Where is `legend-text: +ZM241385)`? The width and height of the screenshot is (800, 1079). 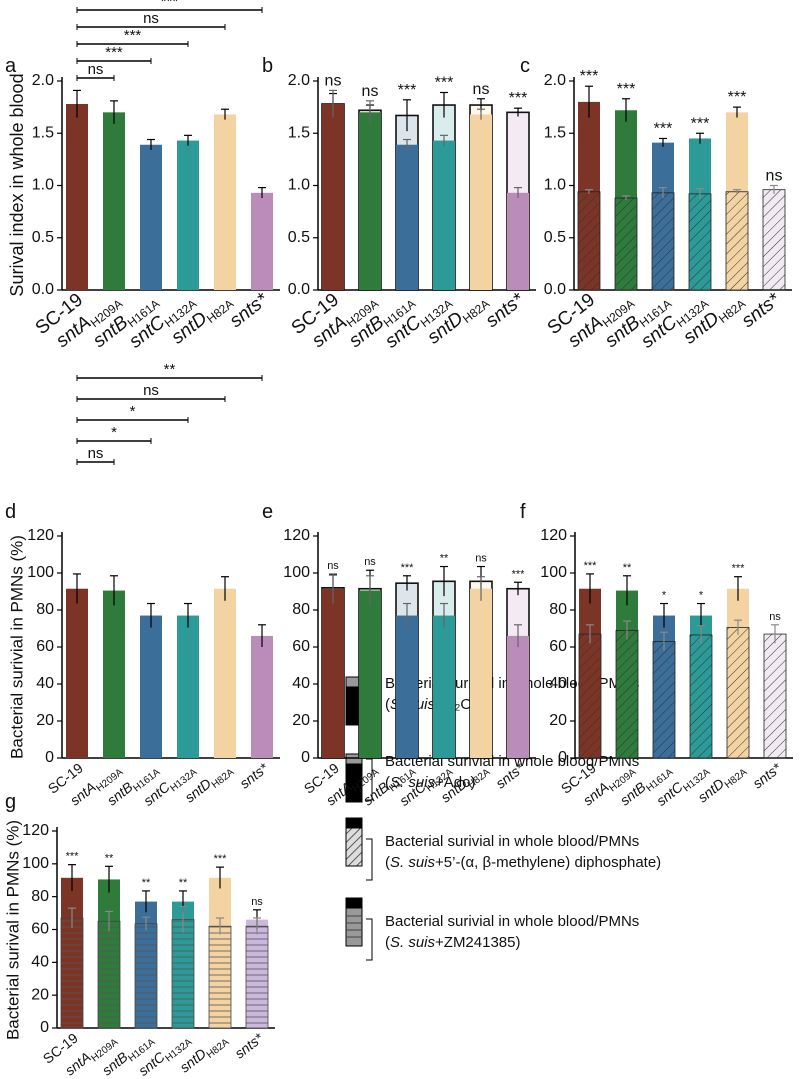
legend-text: +ZM241385) is located at coordinates (477, 942).